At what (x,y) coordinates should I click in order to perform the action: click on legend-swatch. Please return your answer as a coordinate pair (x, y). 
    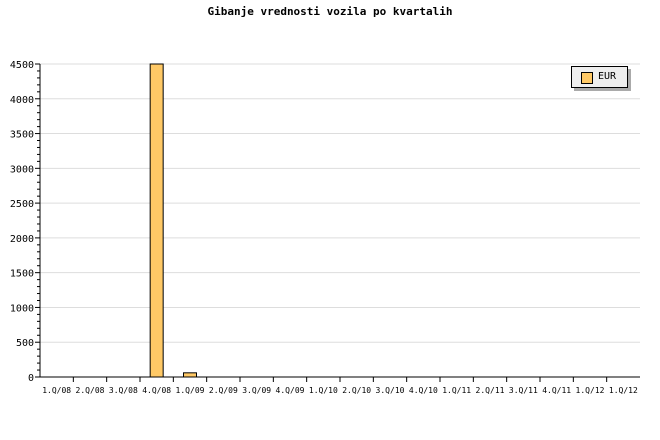
    Looking at the image, I should click on (587, 78).